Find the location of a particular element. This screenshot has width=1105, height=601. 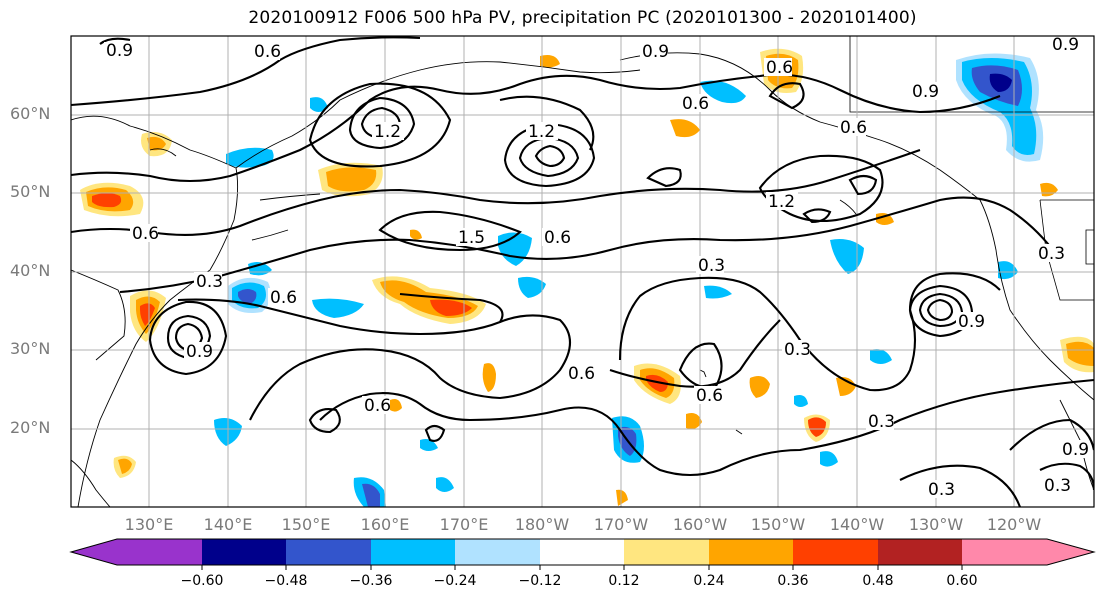

lon-label: 170°E is located at coordinates (464, 524).